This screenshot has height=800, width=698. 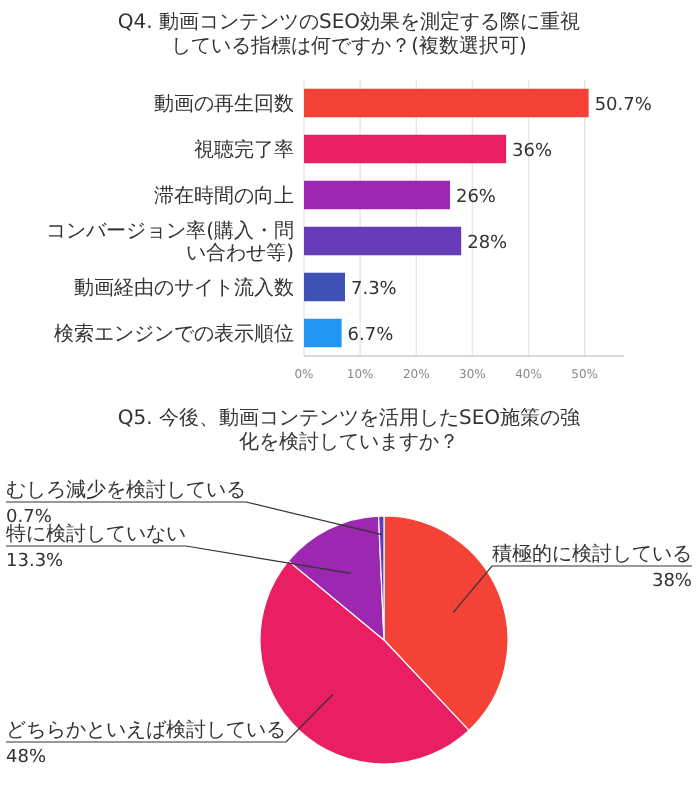 I want to click on slice-label: 特に検討していない, so click(x=96, y=534).